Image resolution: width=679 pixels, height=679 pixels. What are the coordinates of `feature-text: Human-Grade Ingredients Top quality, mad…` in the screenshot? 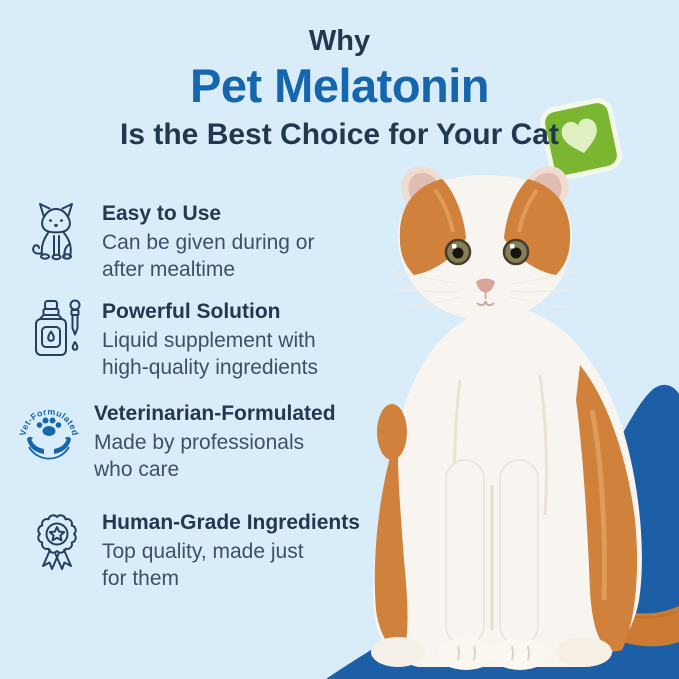 It's located at (231, 550).